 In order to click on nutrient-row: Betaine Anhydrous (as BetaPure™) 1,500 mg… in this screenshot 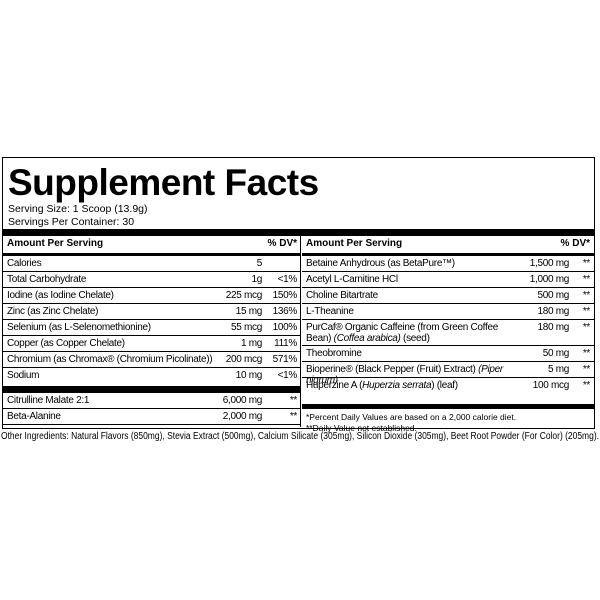, I will do `click(448, 264)`.